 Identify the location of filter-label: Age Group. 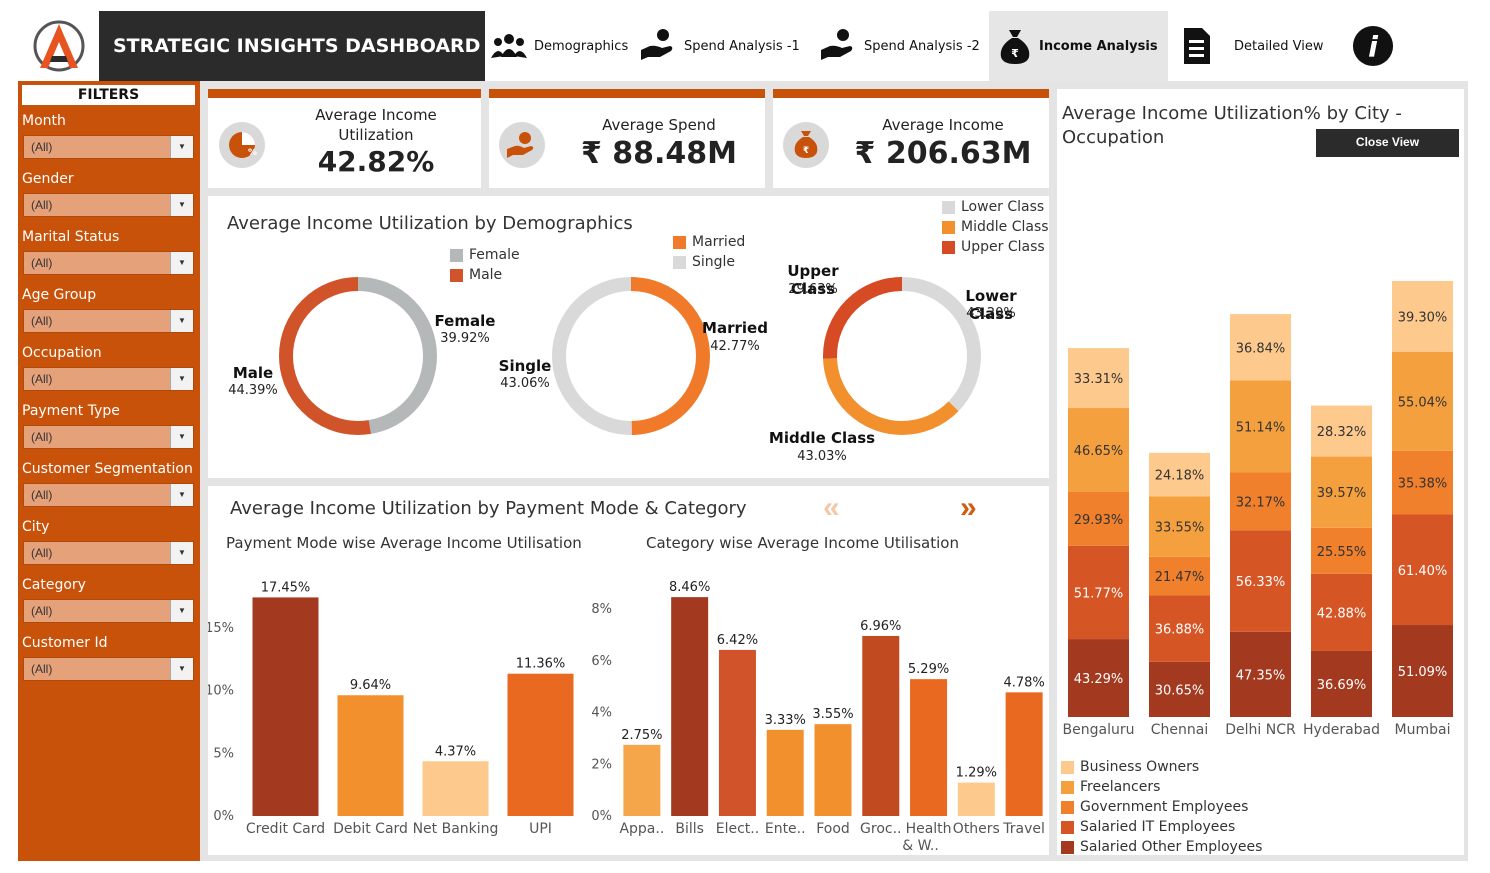
(59, 295).